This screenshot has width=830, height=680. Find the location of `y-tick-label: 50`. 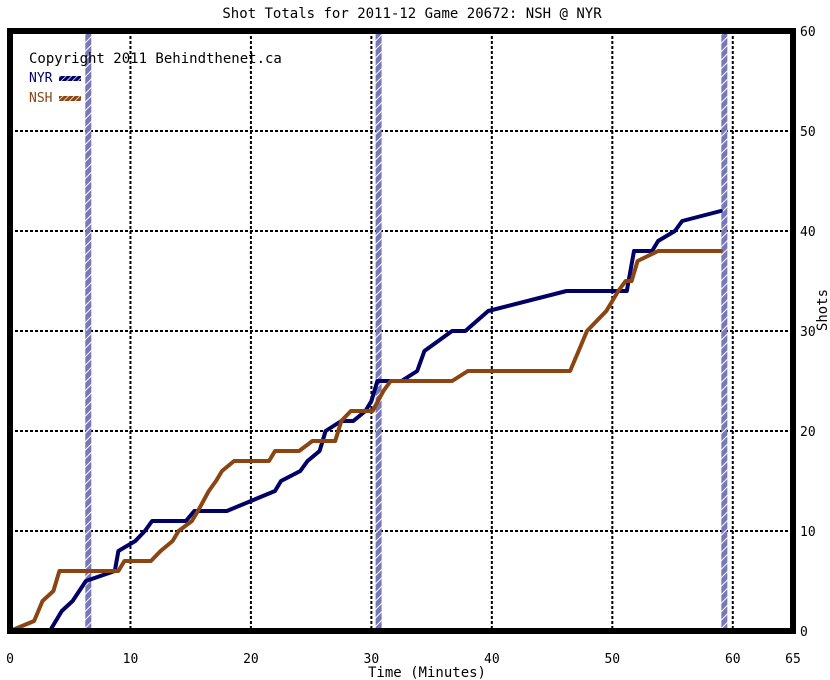

y-tick-label: 50 is located at coordinates (808, 132).